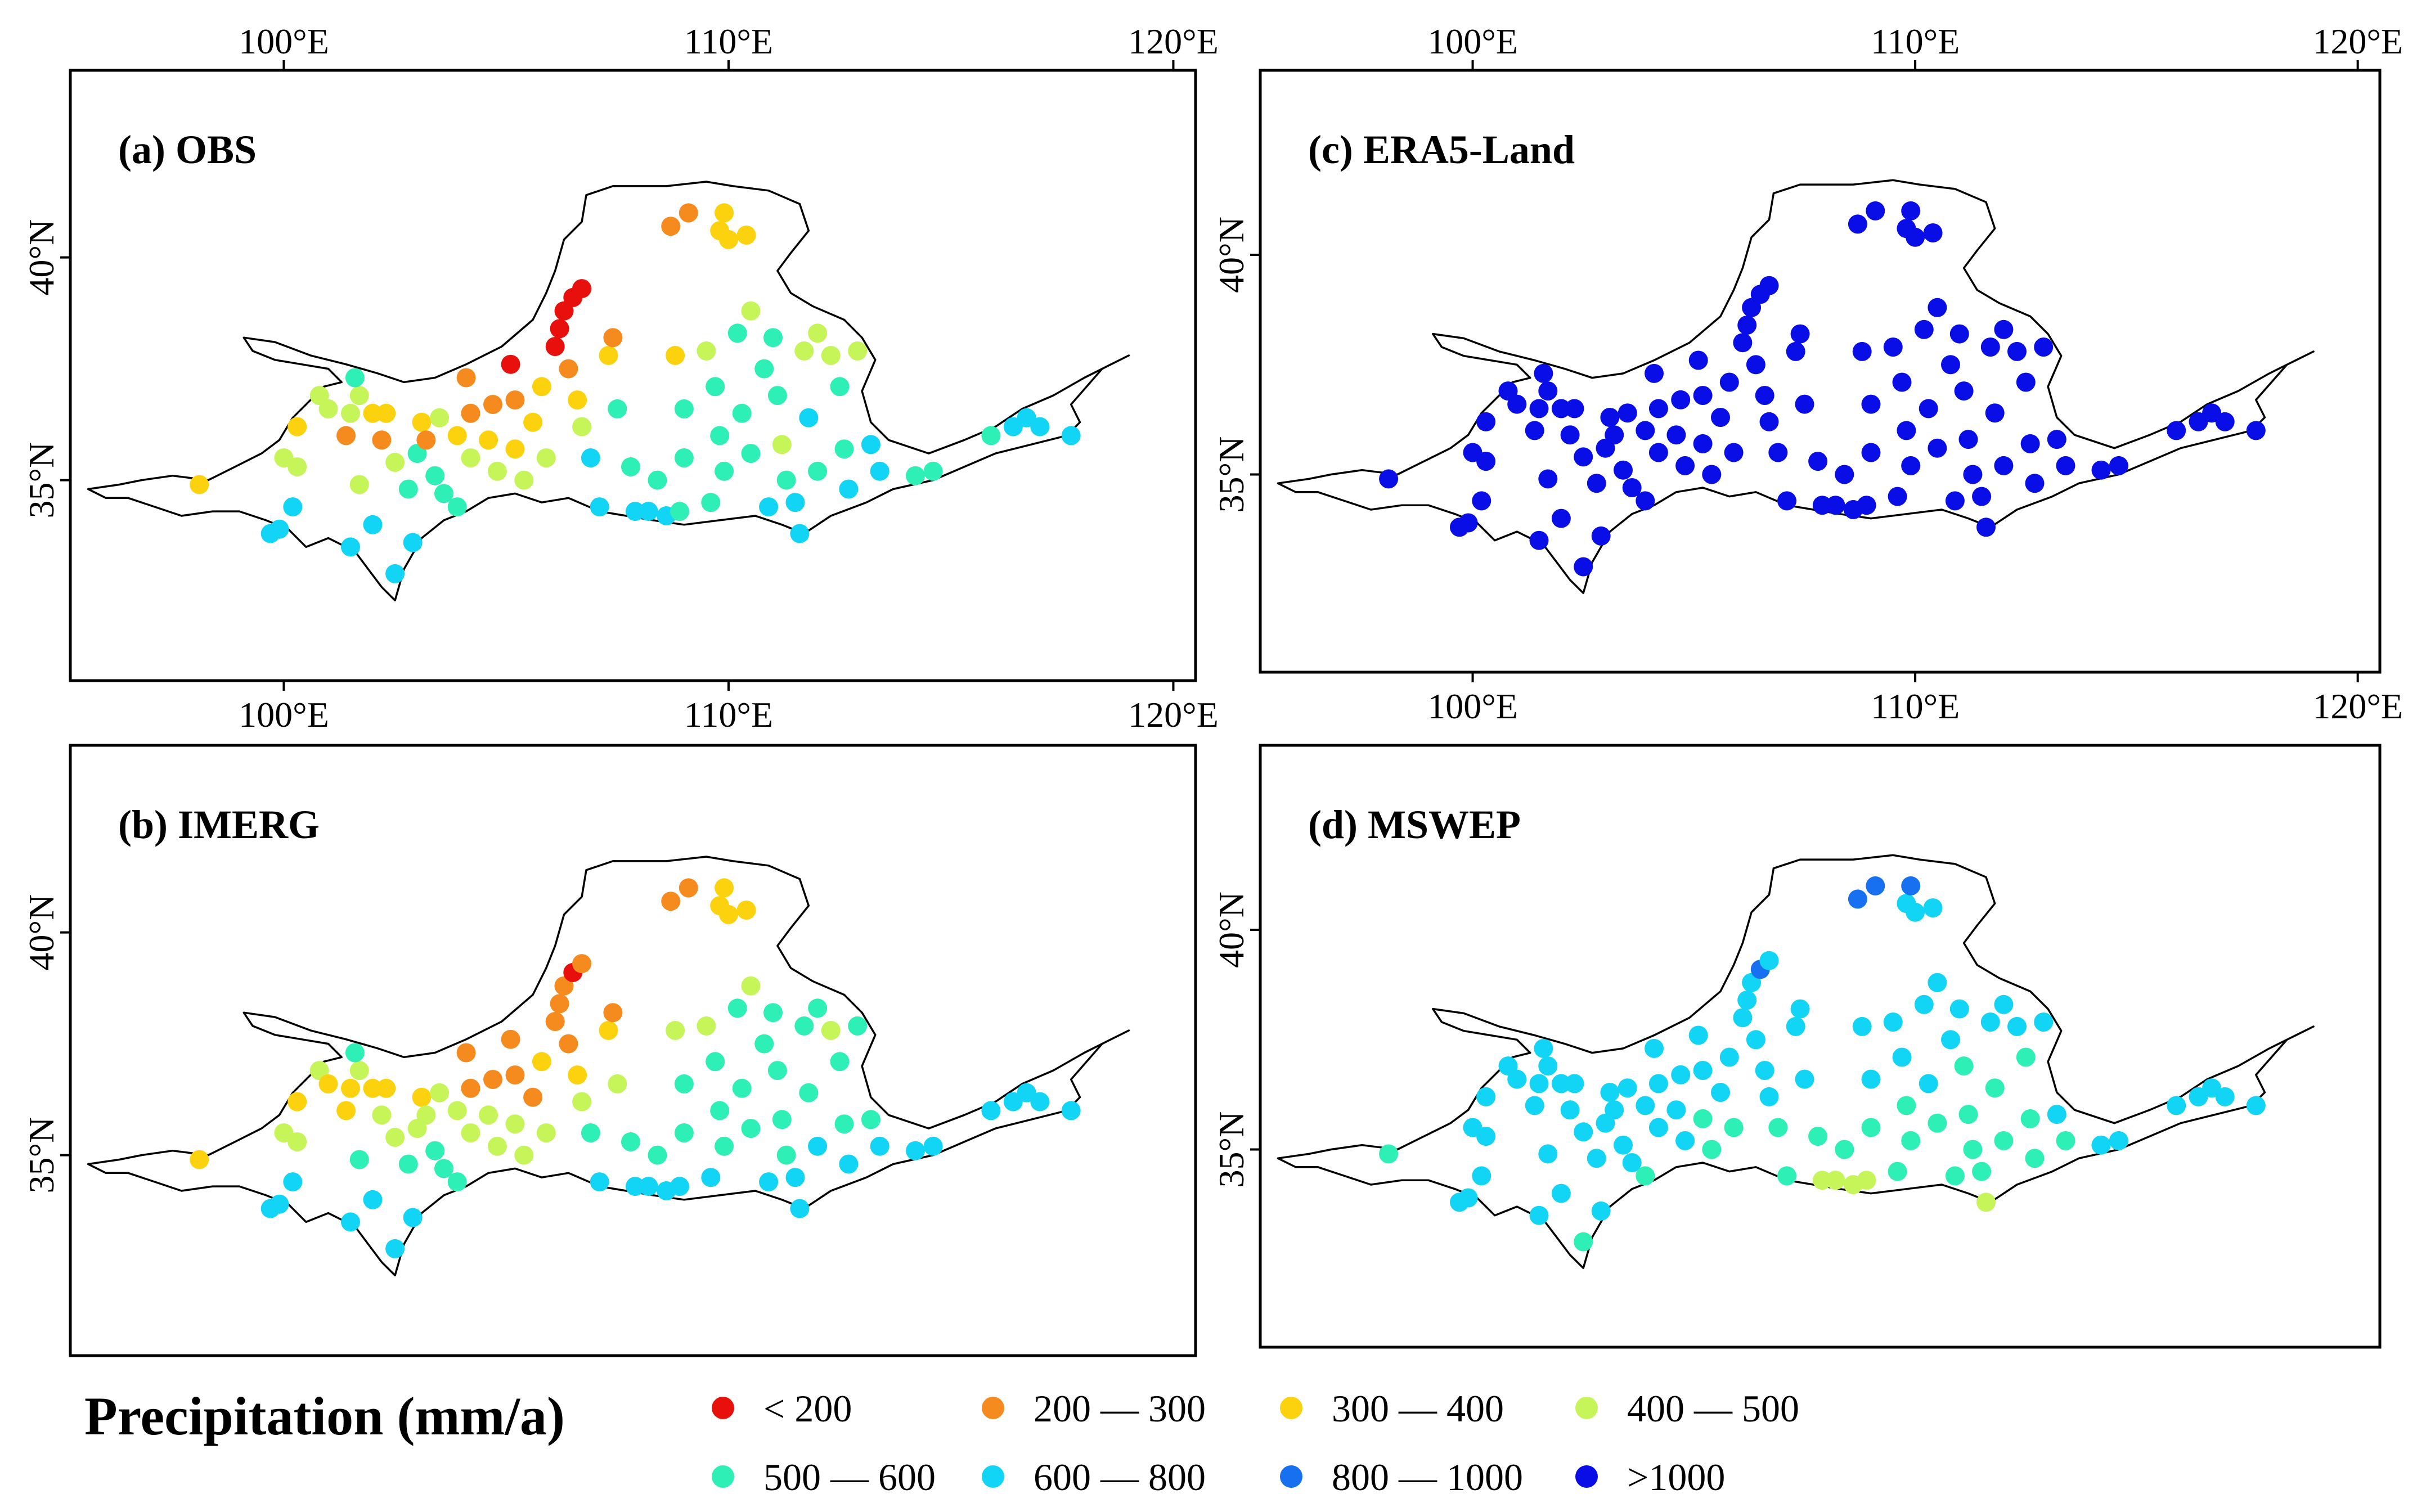 The height and width of the screenshot is (1512, 2426). I want to click on panel-title: (d) MSWEP, so click(1414, 824).